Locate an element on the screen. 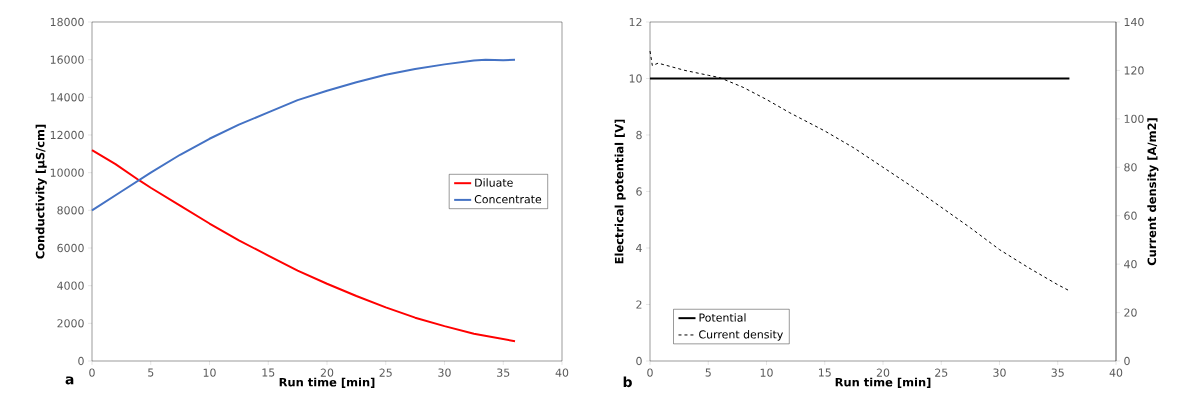 The width and height of the screenshot is (1183, 416). y-tick-label: 10000 is located at coordinates (67, 172).